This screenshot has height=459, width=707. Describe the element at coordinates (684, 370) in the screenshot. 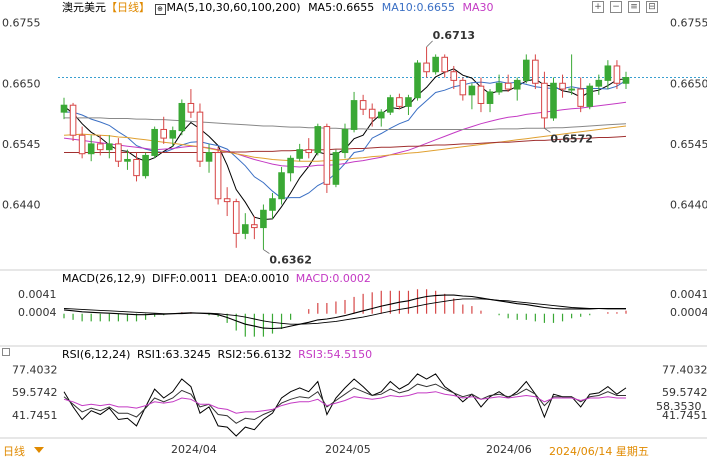

I see `rsi-y-tick-right: 77.4032` at that location.